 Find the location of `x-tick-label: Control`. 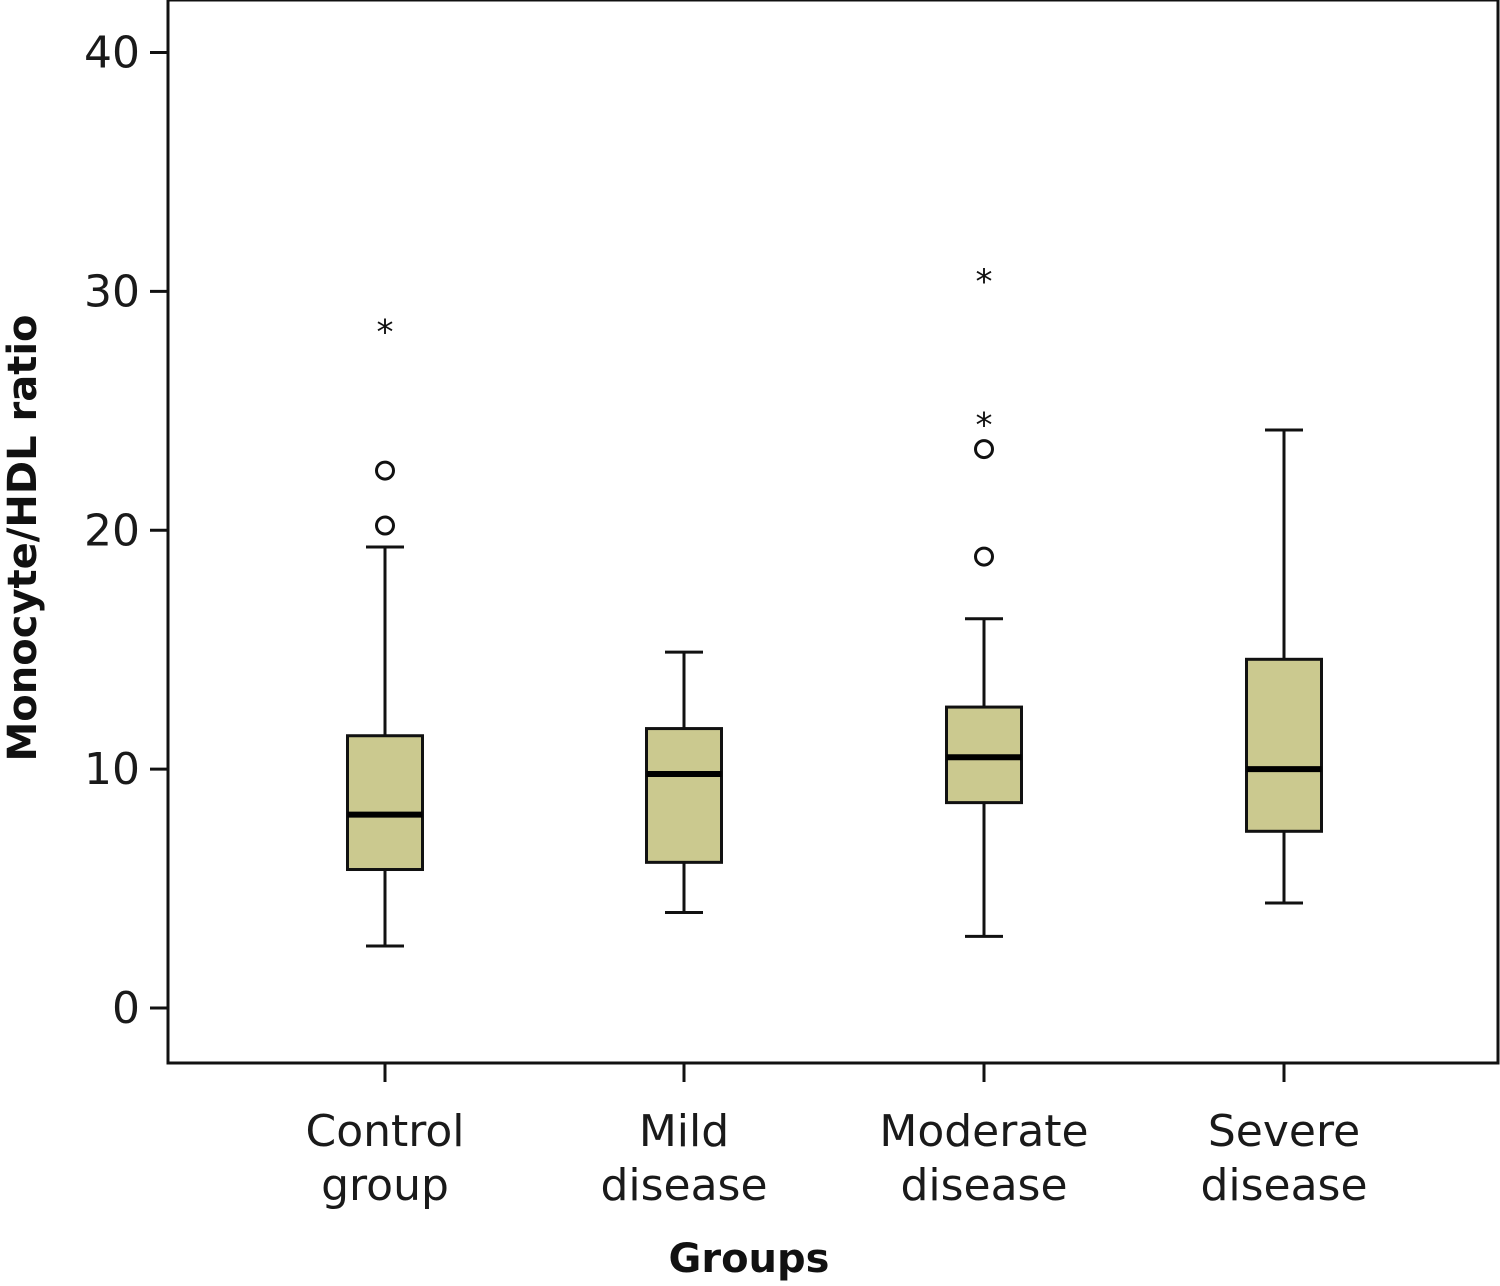

x-tick-label: Control is located at coordinates (384, 1131).